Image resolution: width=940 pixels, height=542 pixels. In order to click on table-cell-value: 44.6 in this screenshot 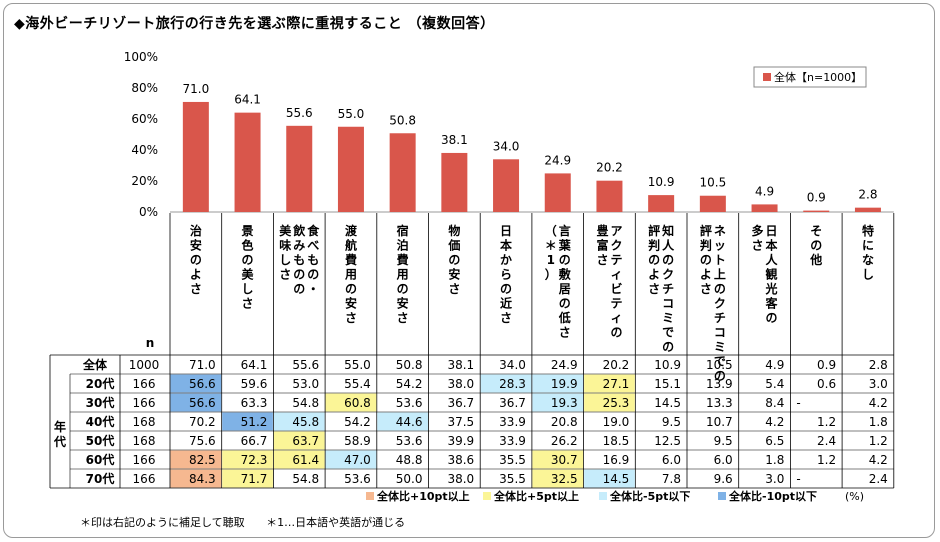, I will do `click(409, 422)`.